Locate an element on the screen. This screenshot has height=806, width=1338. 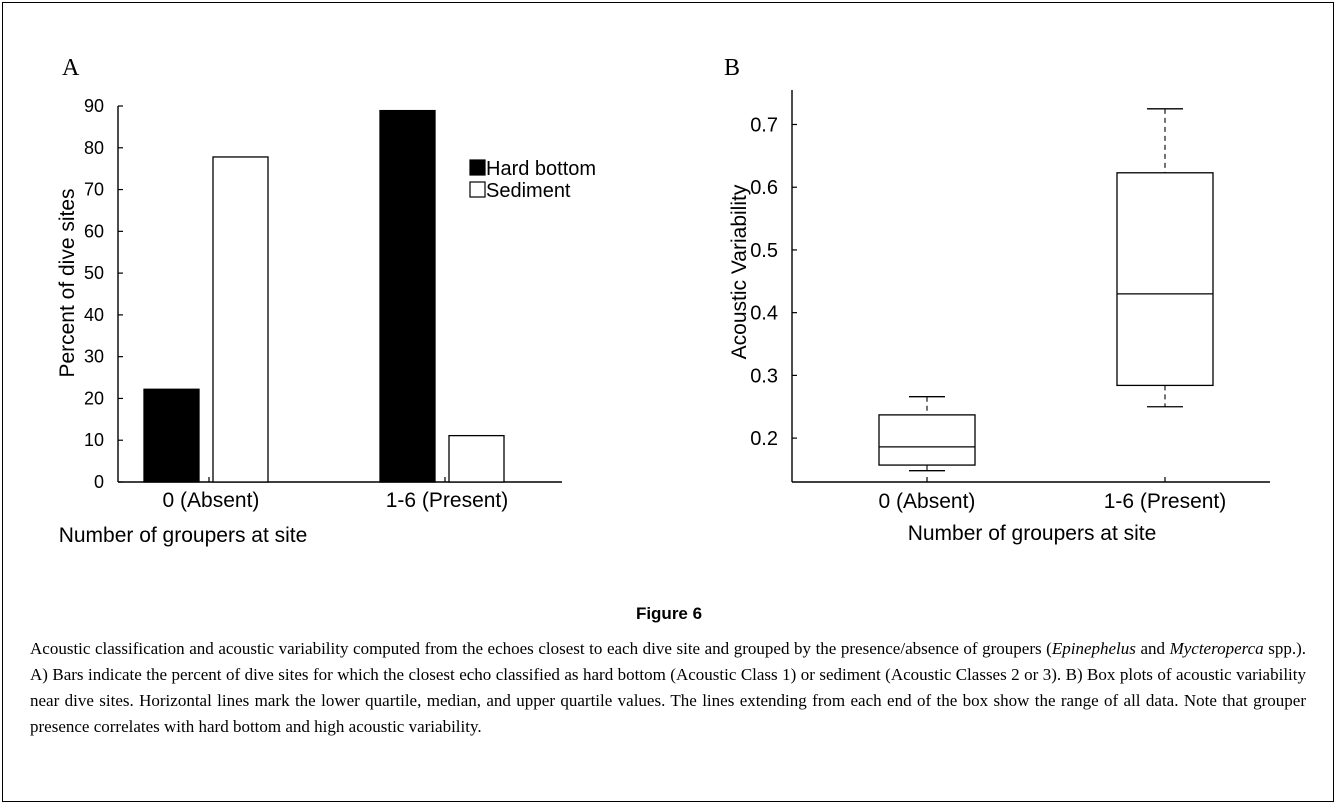
caption-part: Epinephelus is located at coordinates (1093, 648).